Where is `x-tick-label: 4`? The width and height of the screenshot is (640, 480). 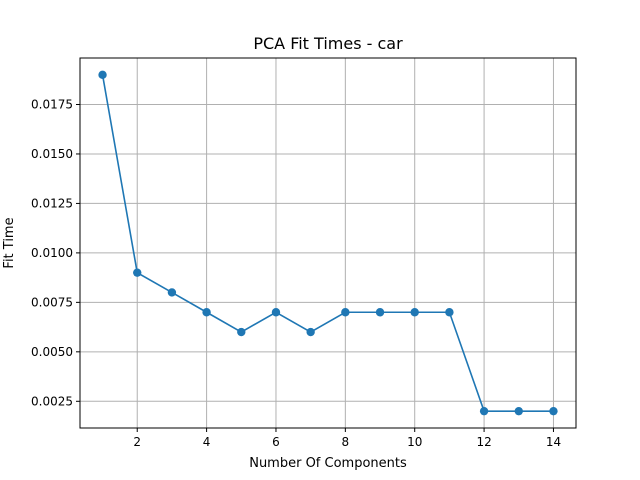
x-tick-label: 4 is located at coordinates (207, 442).